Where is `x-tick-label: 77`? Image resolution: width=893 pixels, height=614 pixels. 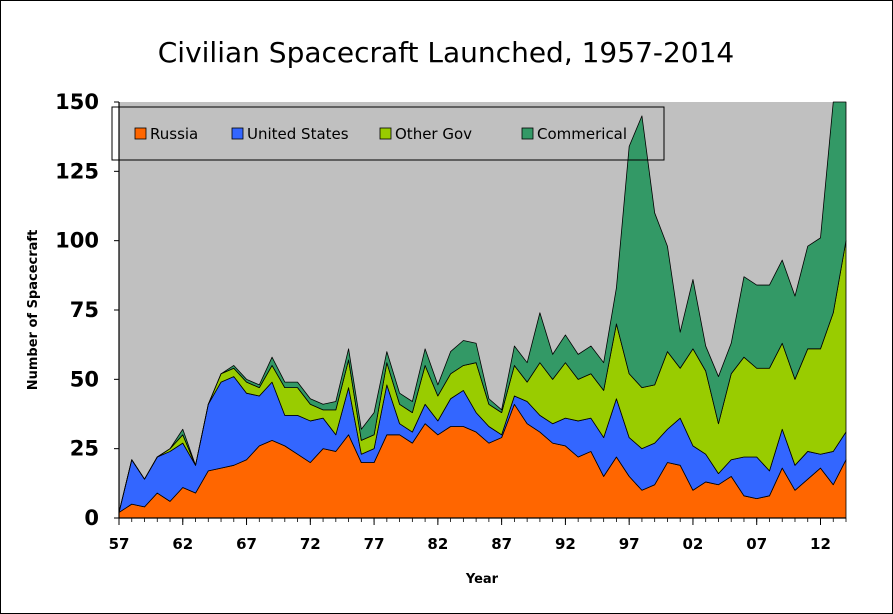 x-tick-label: 77 is located at coordinates (374, 544).